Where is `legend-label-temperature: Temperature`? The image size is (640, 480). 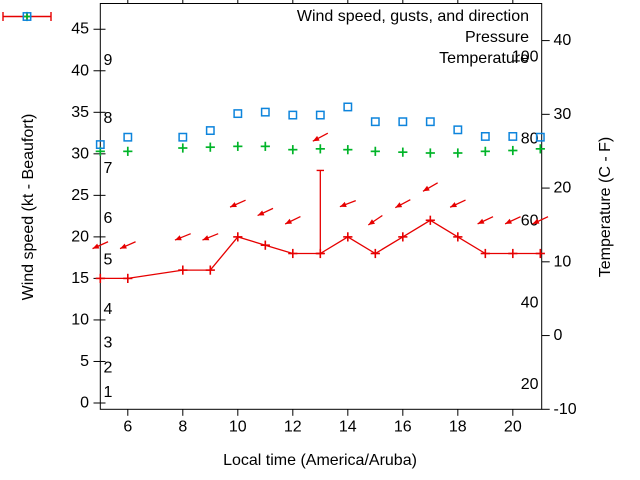 legend-label-temperature: Temperature is located at coordinates (484, 58).